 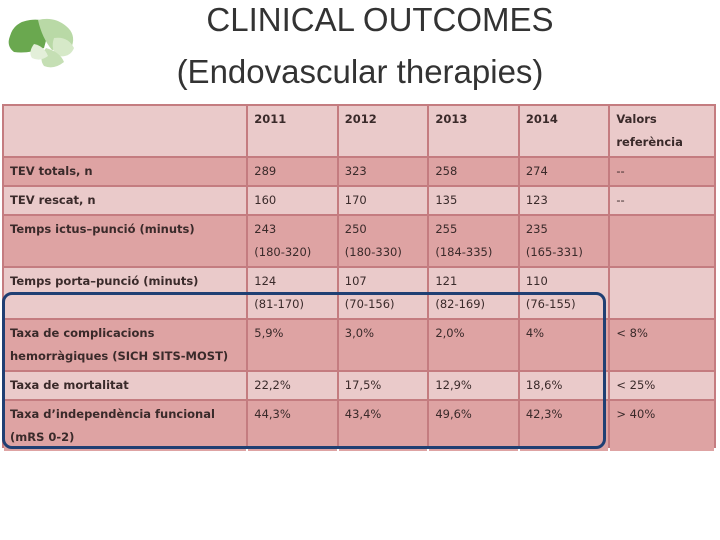 What do you see at coordinates (554, 252) in the screenshot?
I see `cell-range: (165-331)` at bounding box center [554, 252].